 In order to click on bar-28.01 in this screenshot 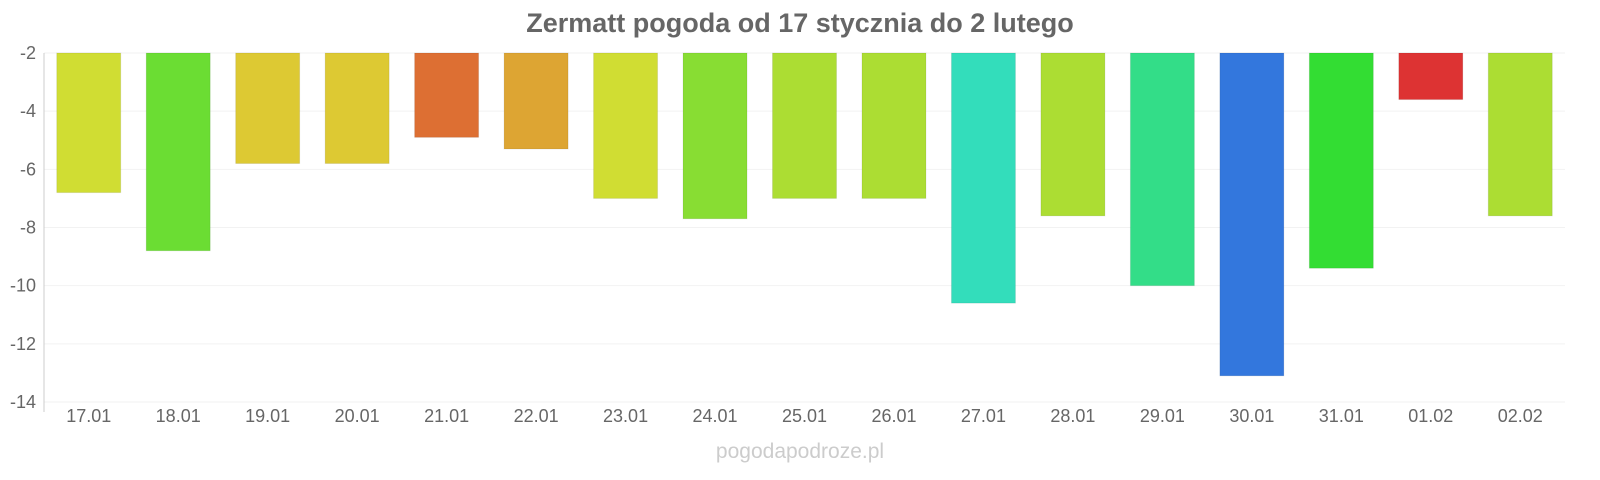, I will do `click(1073, 134)`.